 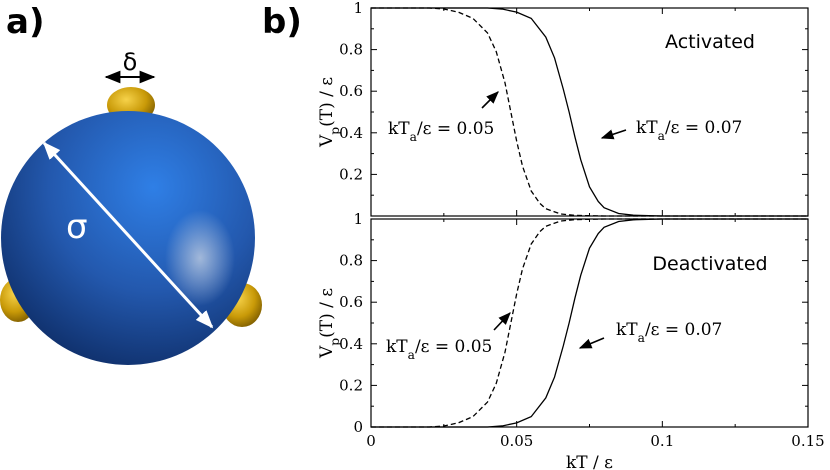 I want to click on sigma-symbol: σ, so click(x=77, y=227).